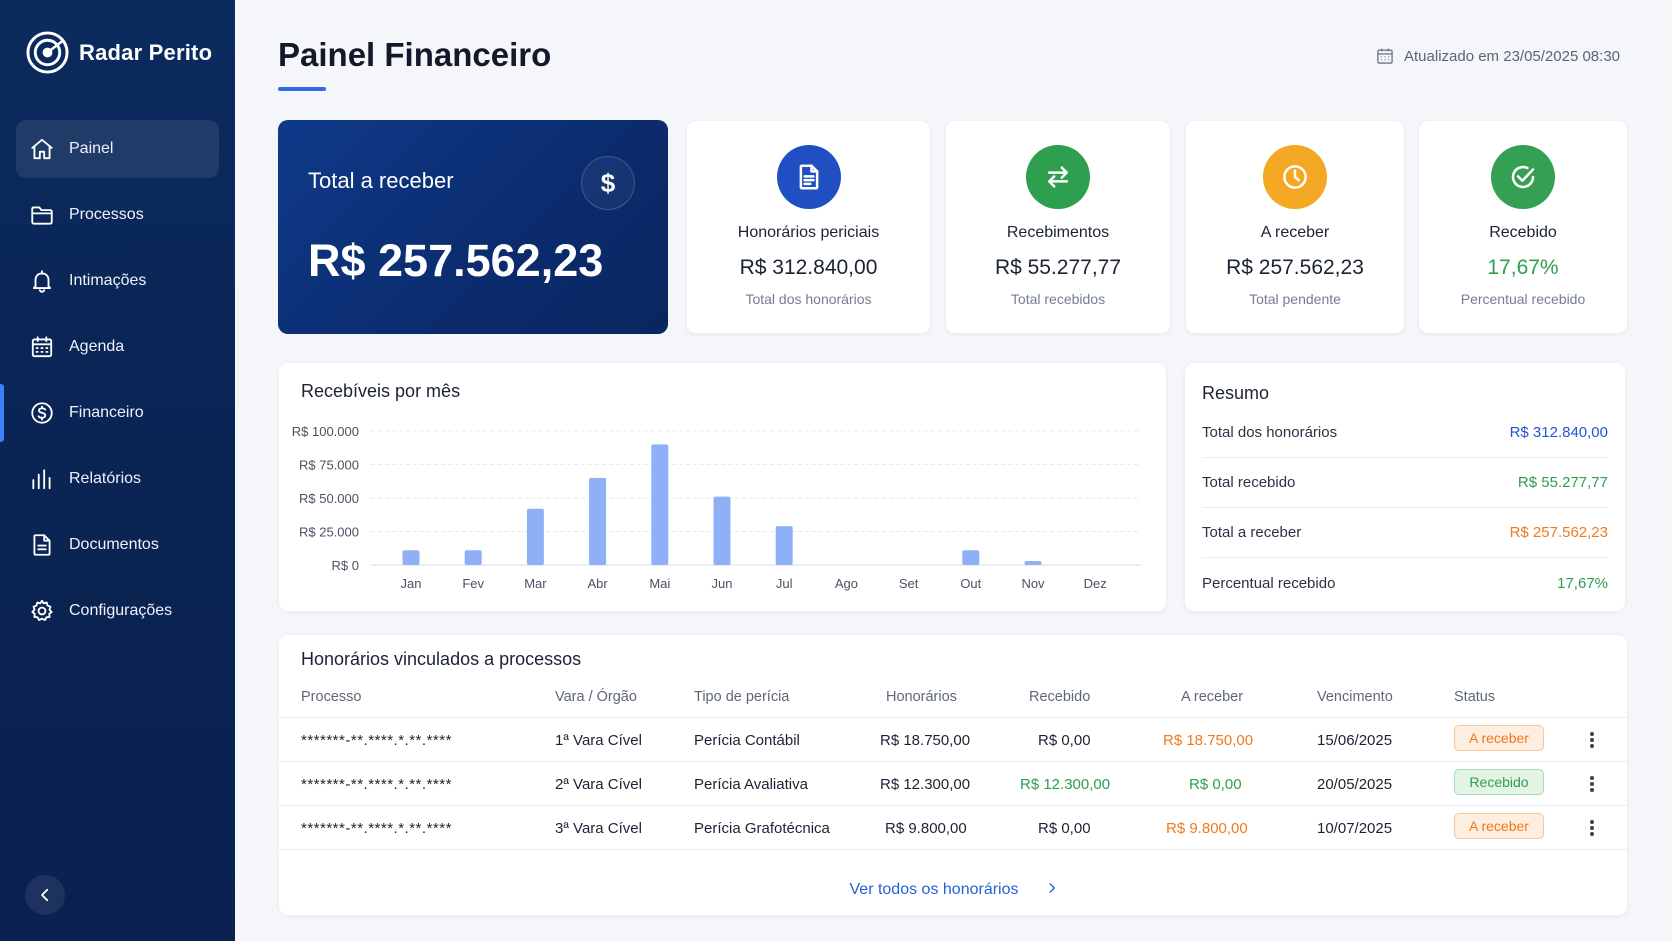 Image resolution: width=1672 pixels, height=941 pixels. What do you see at coordinates (970, 583) in the screenshot?
I see `x-tick-label: Out` at bounding box center [970, 583].